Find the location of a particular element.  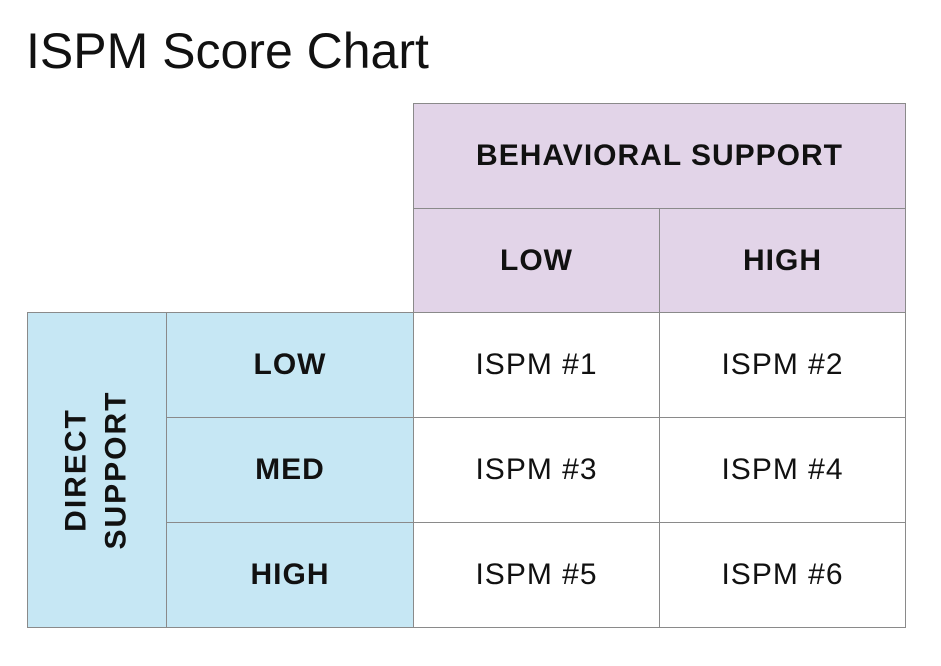

column-header: LOW is located at coordinates (536, 260).